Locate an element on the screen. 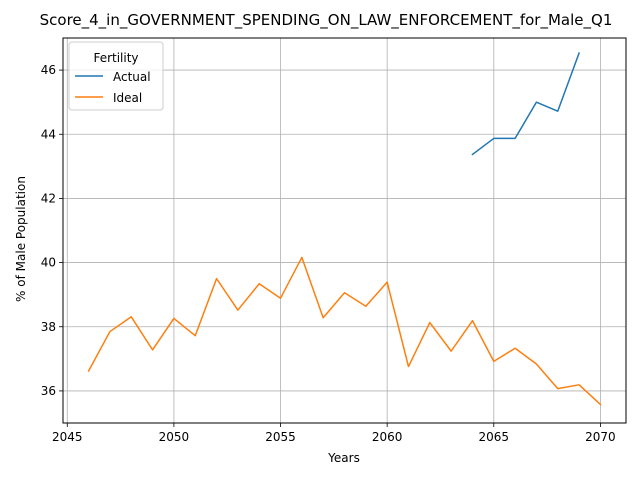  x-tick-label: 2055 is located at coordinates (280, 437).